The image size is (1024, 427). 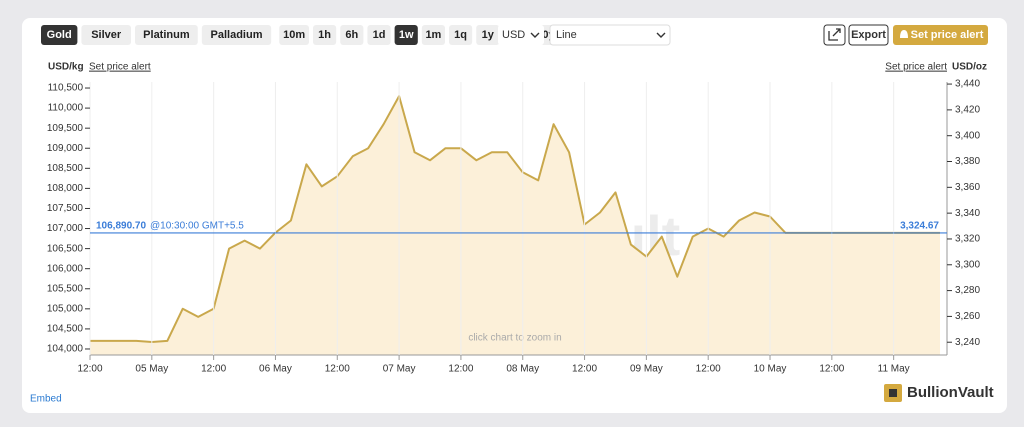 What do you see at coordinates (967, 84) in the screenshot?
I see `y2-tick-label: 3,440` at bounding box center [967, 84].